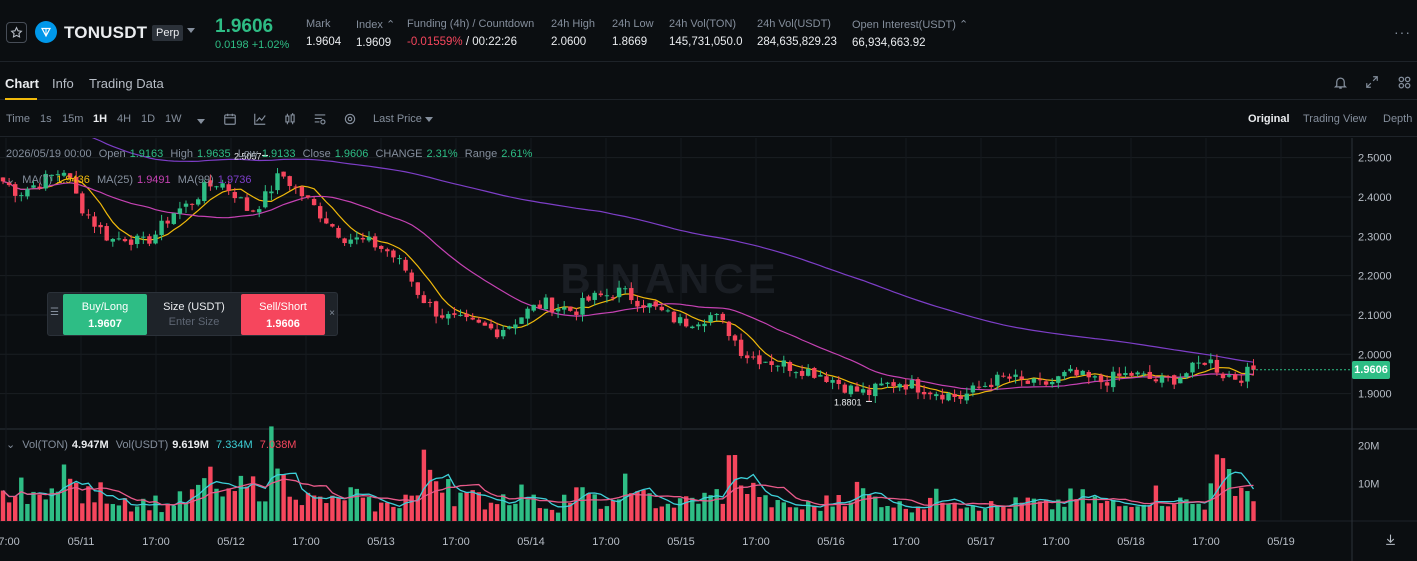 The width and height of the screenshot is (1417, 561). I want to click on favorite-star-button, so click(16, 32).